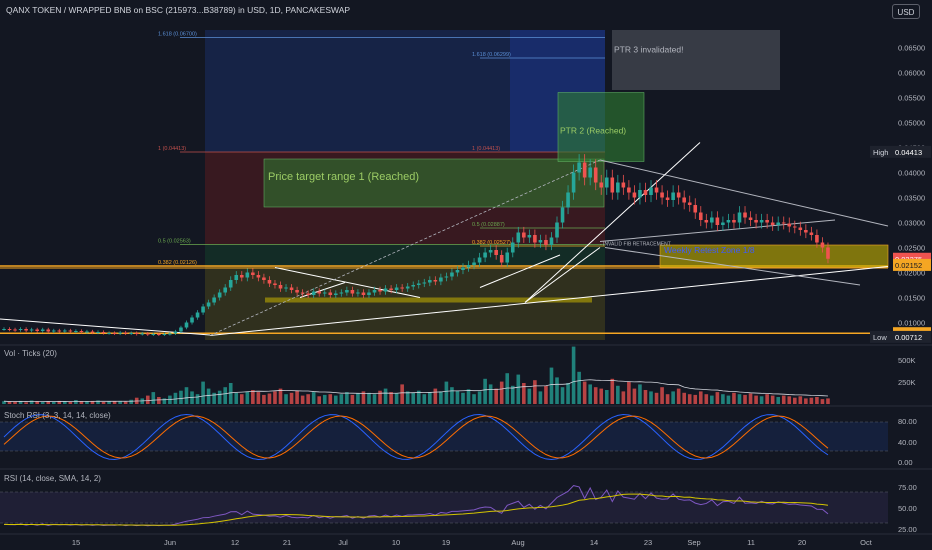  I want to click on time-axis-label: 19, so click(446, 542).